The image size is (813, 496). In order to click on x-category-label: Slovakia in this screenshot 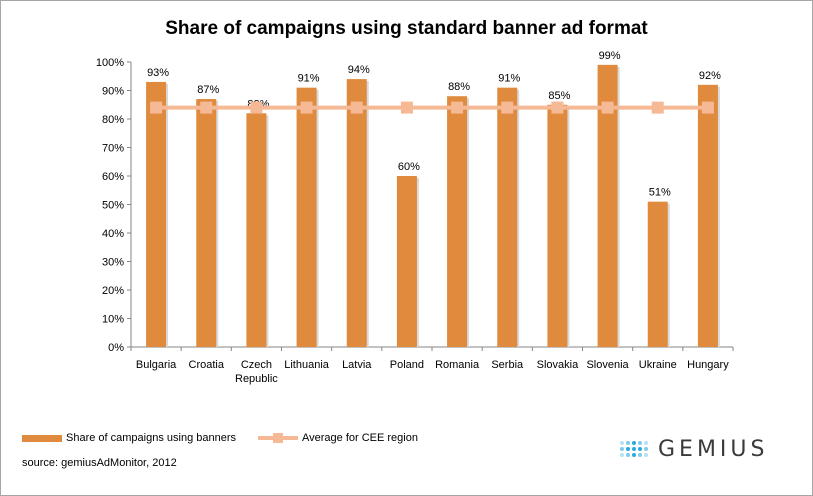, I will do `click(558, 365)`.